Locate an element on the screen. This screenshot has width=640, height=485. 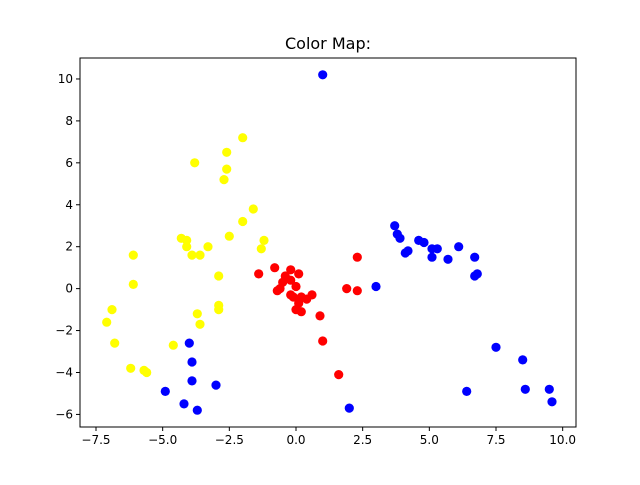
y-tick-label: 10 is located at coordinates (65, 79).